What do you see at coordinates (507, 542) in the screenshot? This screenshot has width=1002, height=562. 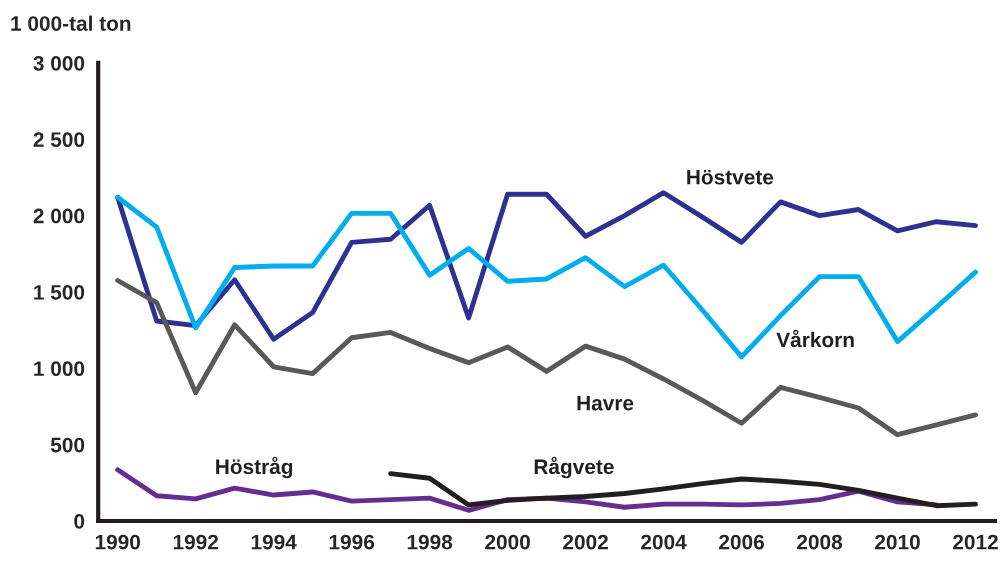 I see `x-tick-label: 2000` at bounding box center [507, 542].